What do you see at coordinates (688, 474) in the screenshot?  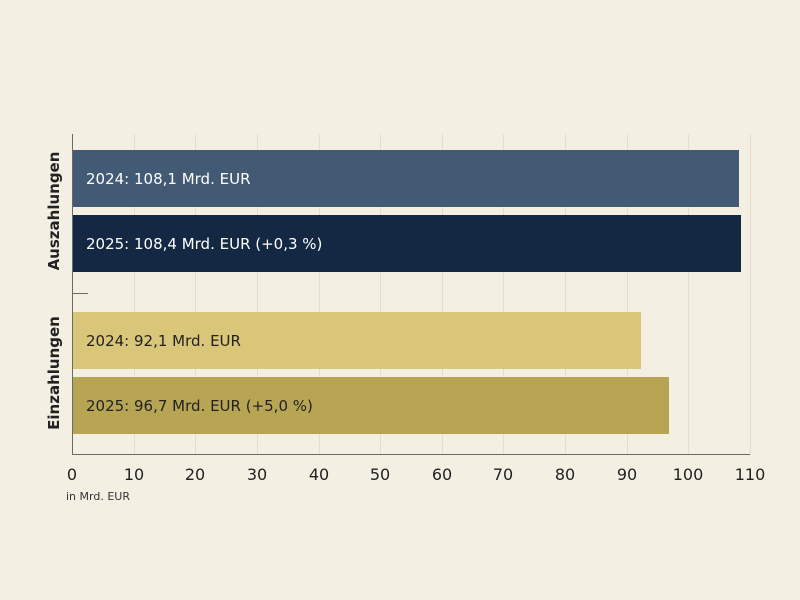 I see `x-tick-label: 100` at bounding box center [688, 474].